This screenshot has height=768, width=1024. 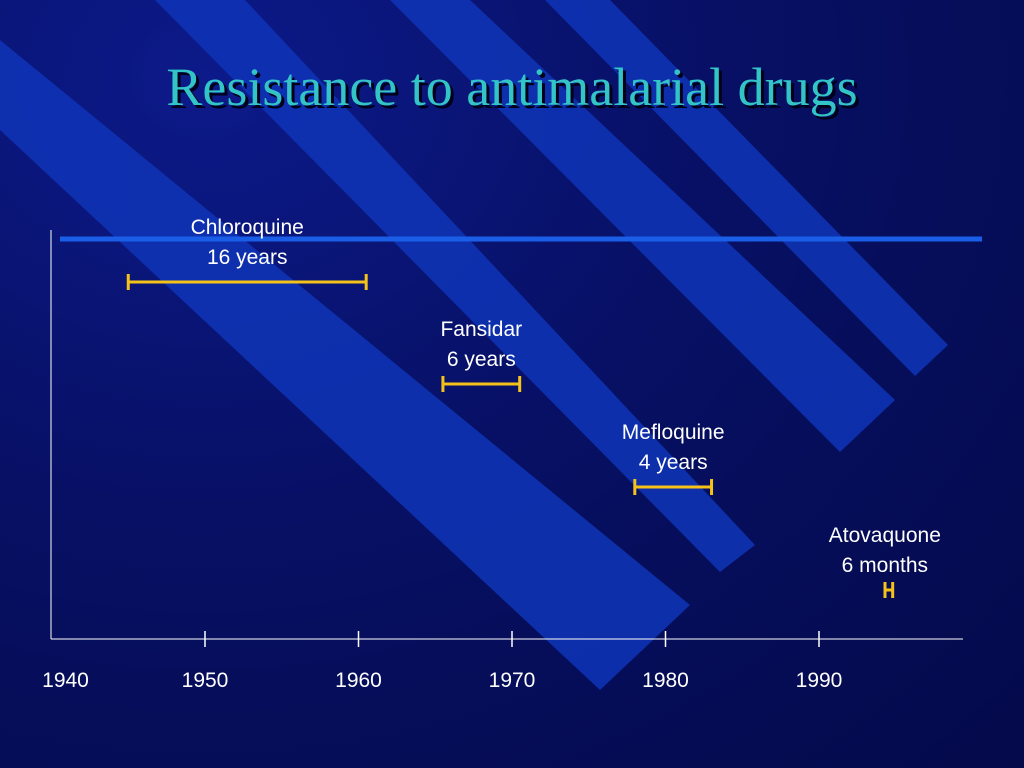 I want to click on x-tick-label-1950: 1950, so click(x=205, y=680).